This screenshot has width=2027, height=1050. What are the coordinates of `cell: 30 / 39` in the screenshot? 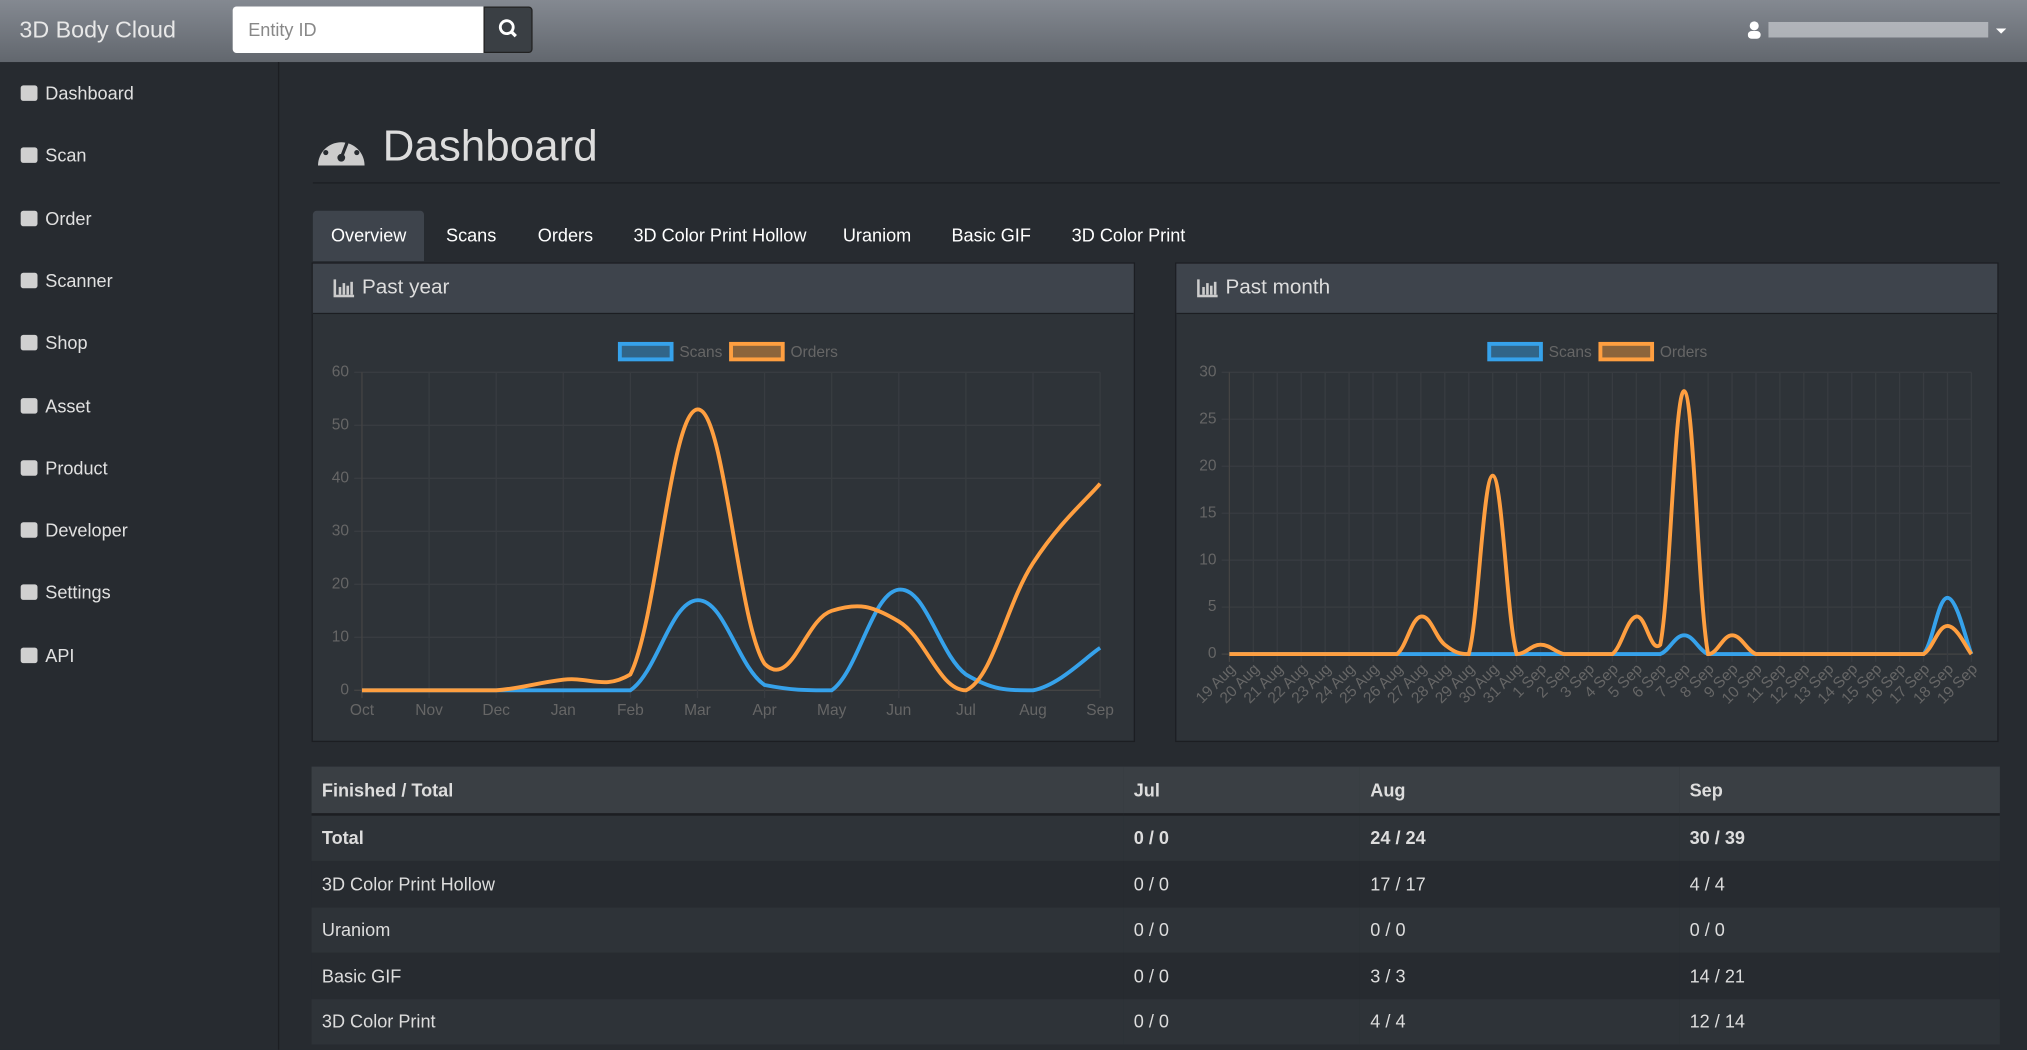 It's located at (1839, 837).